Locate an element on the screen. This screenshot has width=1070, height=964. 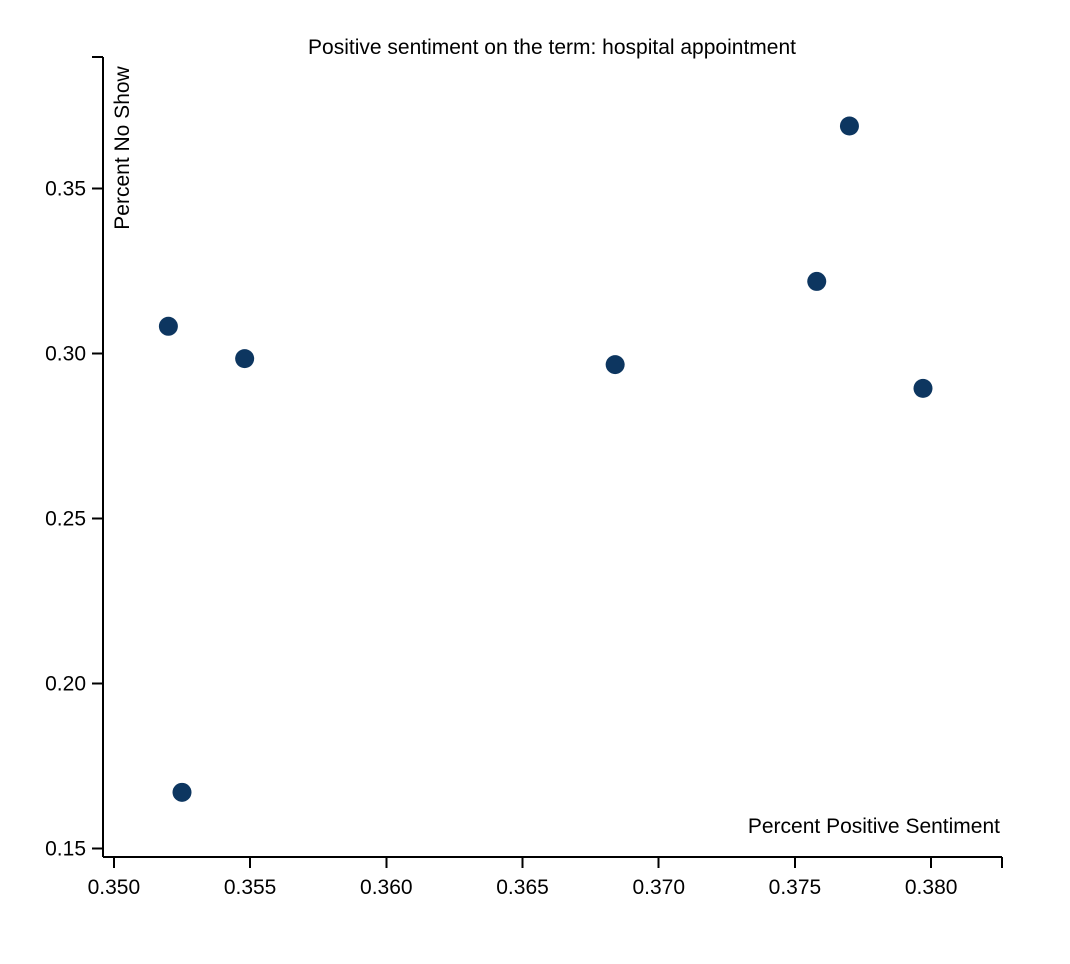
x-tick-label: 0.365 is located at coordinates (522, 887).